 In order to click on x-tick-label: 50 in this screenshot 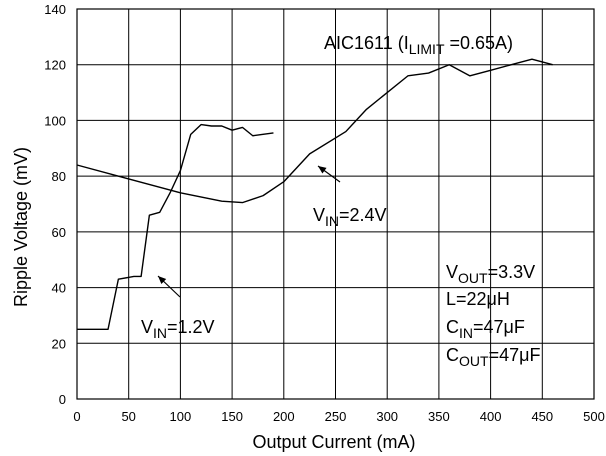, I will do `click(128, 416)`.